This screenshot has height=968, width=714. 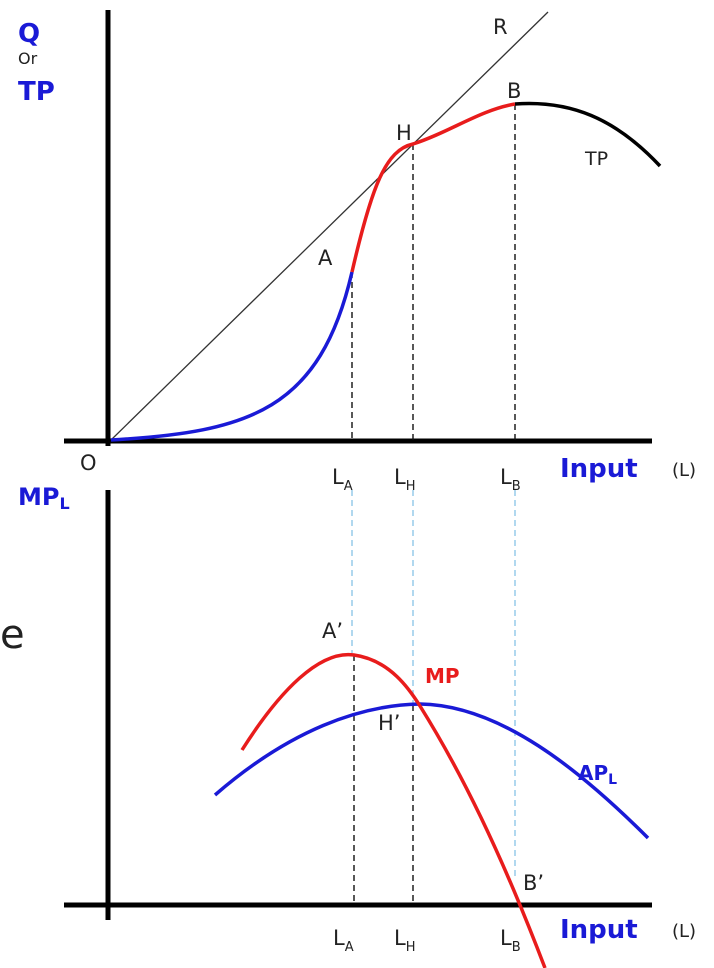 What do you see at coordinates (36, 92) in the screenshot?
I see `y-axis-label-tp: TP` at bounding box center [36, 92].